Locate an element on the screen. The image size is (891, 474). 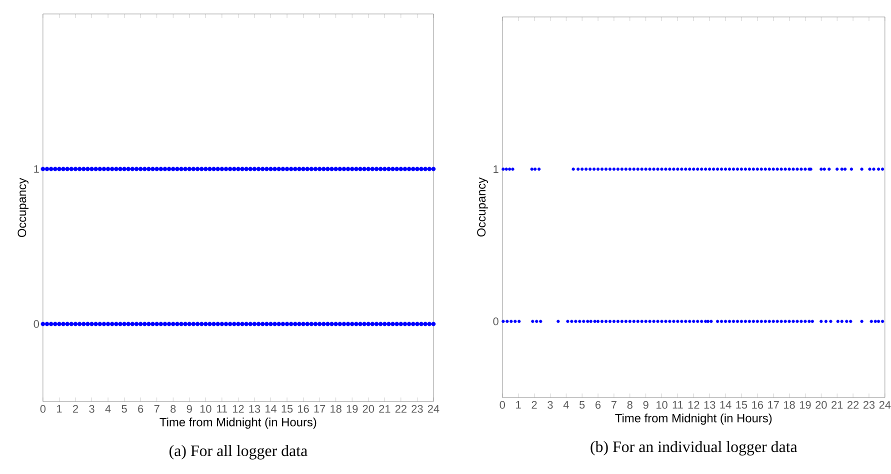
text: (b) For an individual logger data is located at coordinates (694, 448).